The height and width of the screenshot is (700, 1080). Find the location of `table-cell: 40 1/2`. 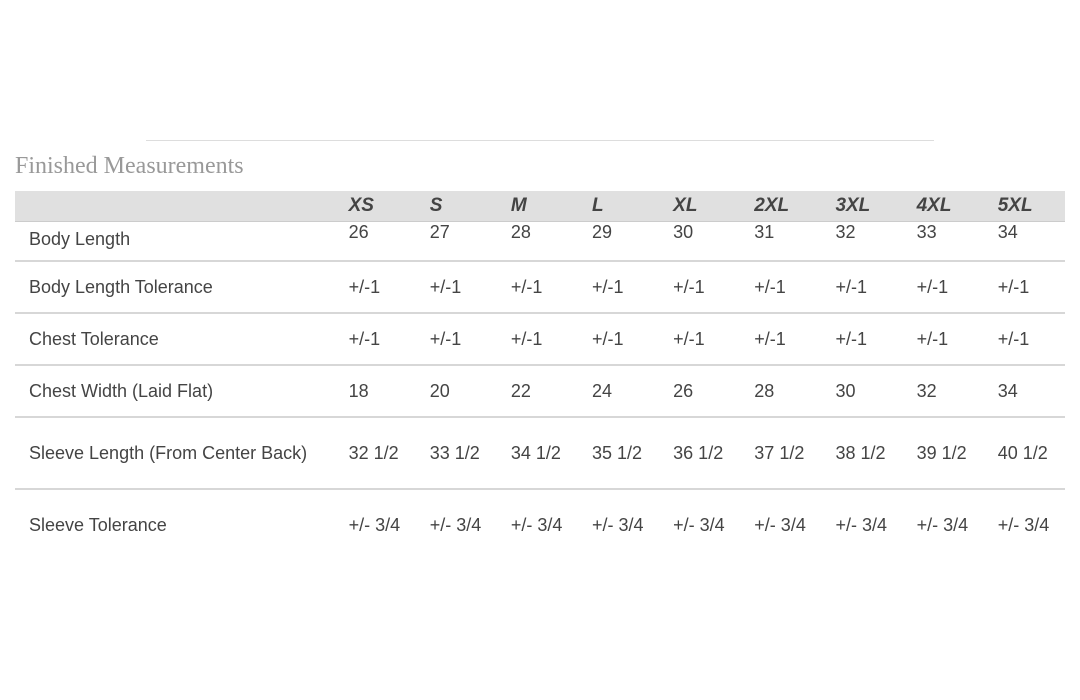

table-cell: 40 1/2 is located at coordinates (1024, 453).